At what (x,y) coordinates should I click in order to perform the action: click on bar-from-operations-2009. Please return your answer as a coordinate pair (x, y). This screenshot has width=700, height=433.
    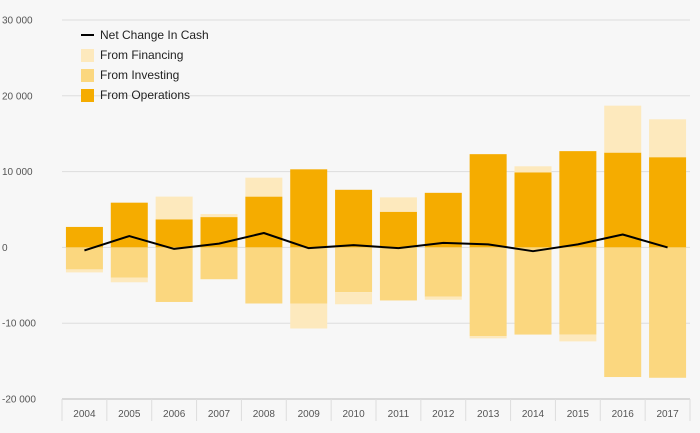
    Looking at the image, I should click on (309, 208).